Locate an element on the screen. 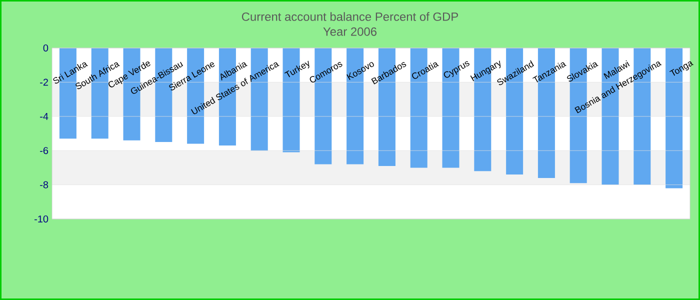 The height and width of the screenshot is (300, 700). y-tick-label: -6 is located at coordinates (44, 150).